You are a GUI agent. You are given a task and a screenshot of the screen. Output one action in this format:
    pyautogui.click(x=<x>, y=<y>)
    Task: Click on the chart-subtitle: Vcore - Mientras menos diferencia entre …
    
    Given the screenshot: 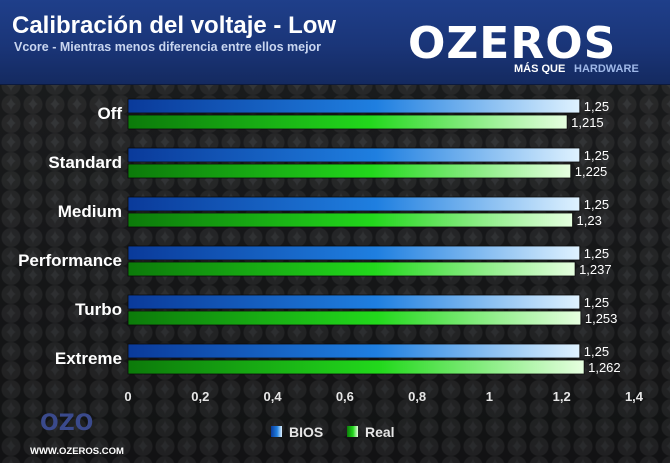 What is the action you would take?
    pyautogui.click(x=168, y=47)
    